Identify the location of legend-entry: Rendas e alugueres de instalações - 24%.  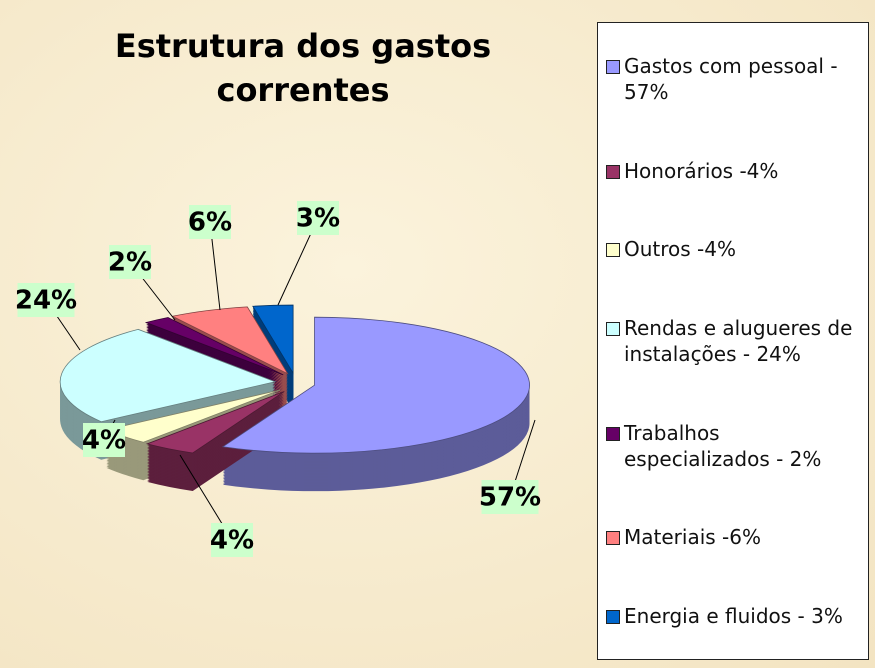
(735, 341).